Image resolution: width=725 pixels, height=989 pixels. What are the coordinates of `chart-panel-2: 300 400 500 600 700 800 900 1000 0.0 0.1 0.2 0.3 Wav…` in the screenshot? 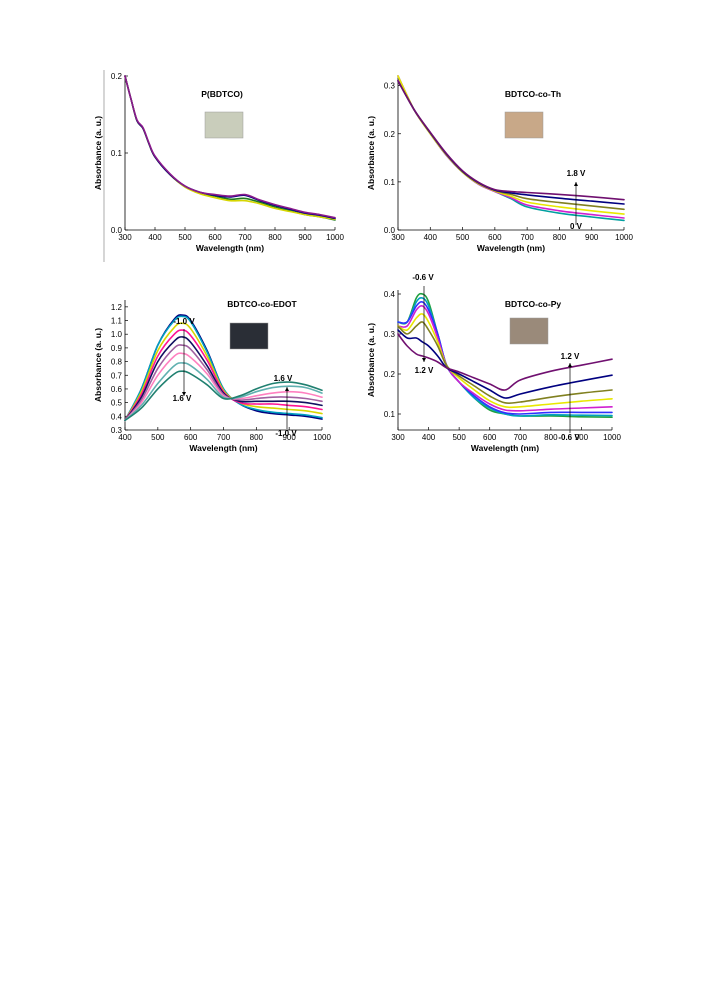 It's located at (499, 164).